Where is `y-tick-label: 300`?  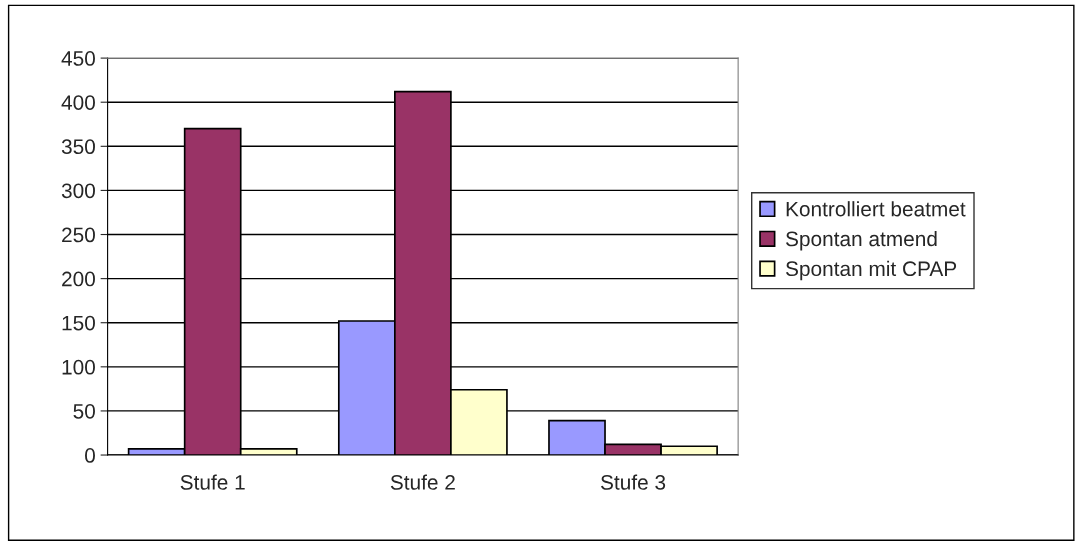
y-tick-label: 300 is located at coordinates (78, 191).